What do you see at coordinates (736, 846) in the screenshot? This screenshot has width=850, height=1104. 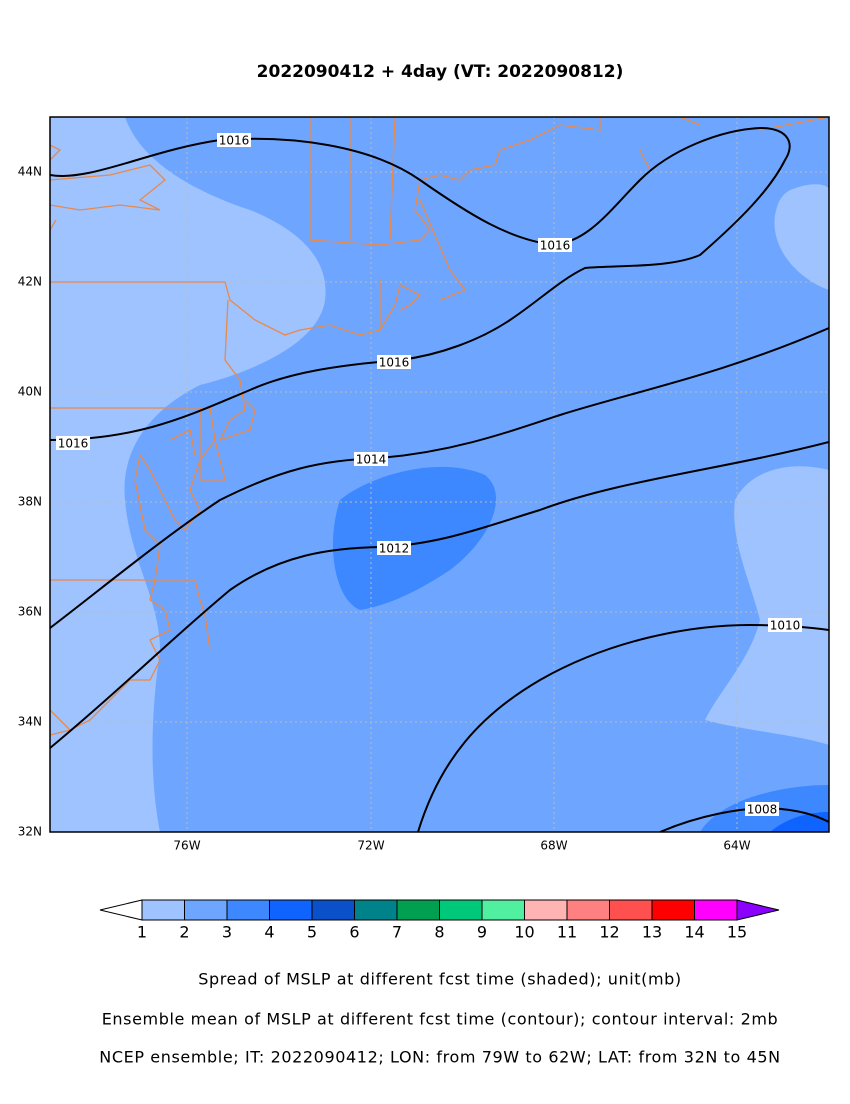 I see `lon-tick-label: 64W` at bounding box center [736, 846].